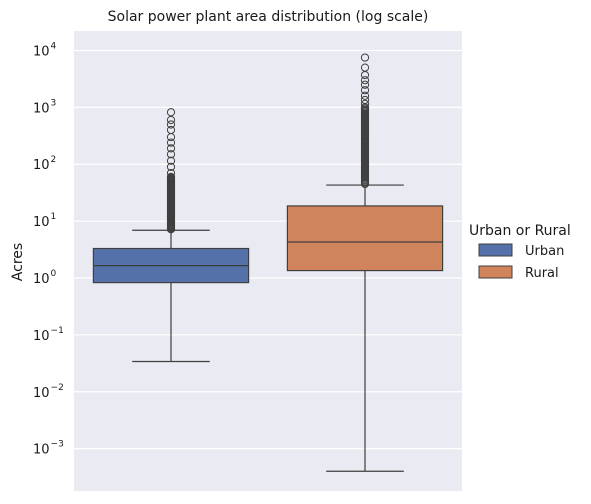  Describe the element at coordinates (171, 235) in the screenshot. I see `box-urban` at that location.